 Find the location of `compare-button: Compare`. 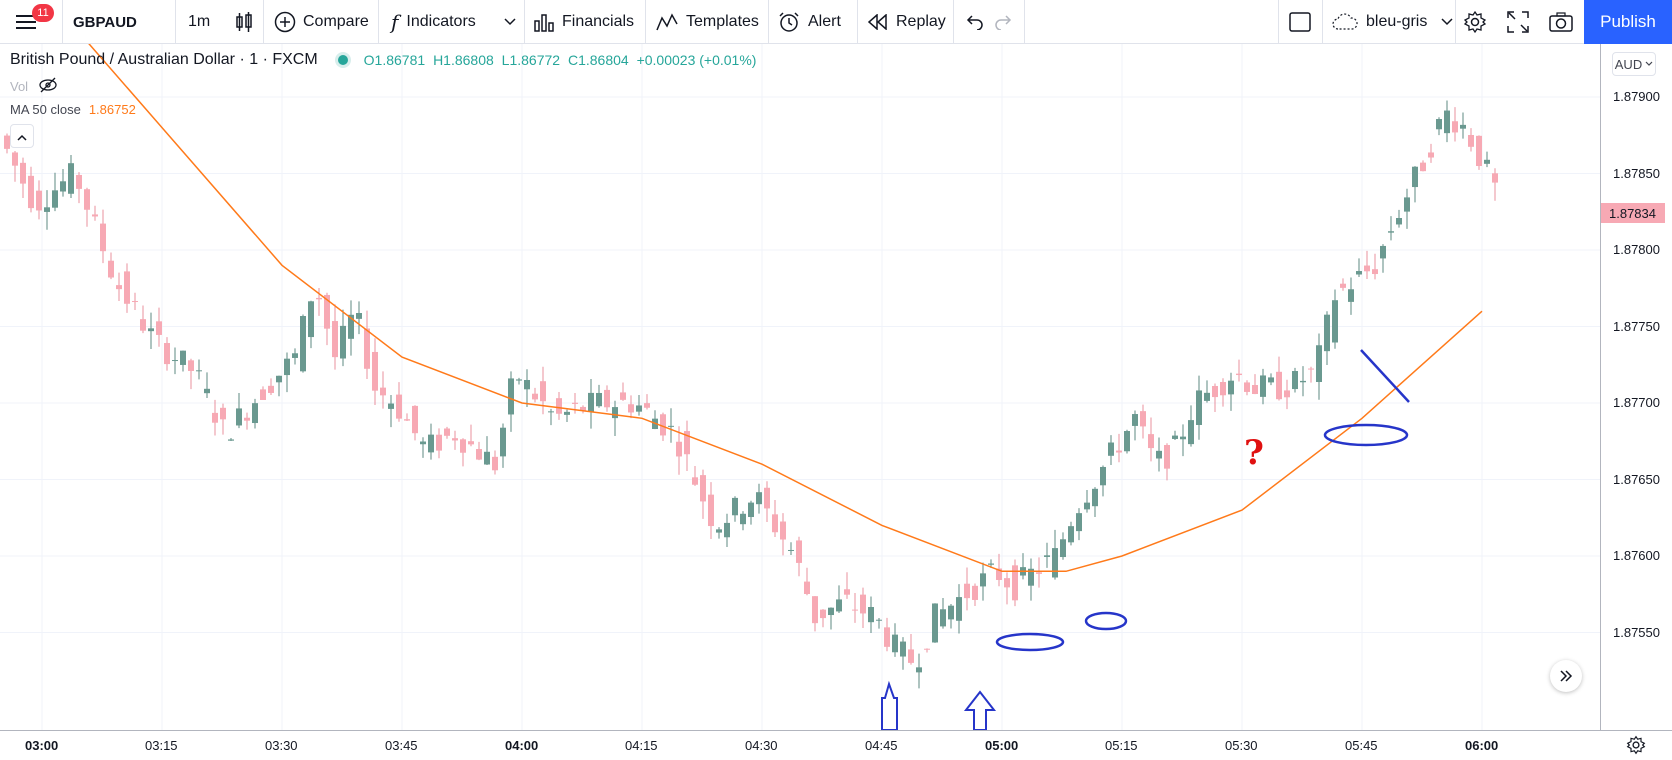

compare-button: Compare is located at coordinates (321, 22).